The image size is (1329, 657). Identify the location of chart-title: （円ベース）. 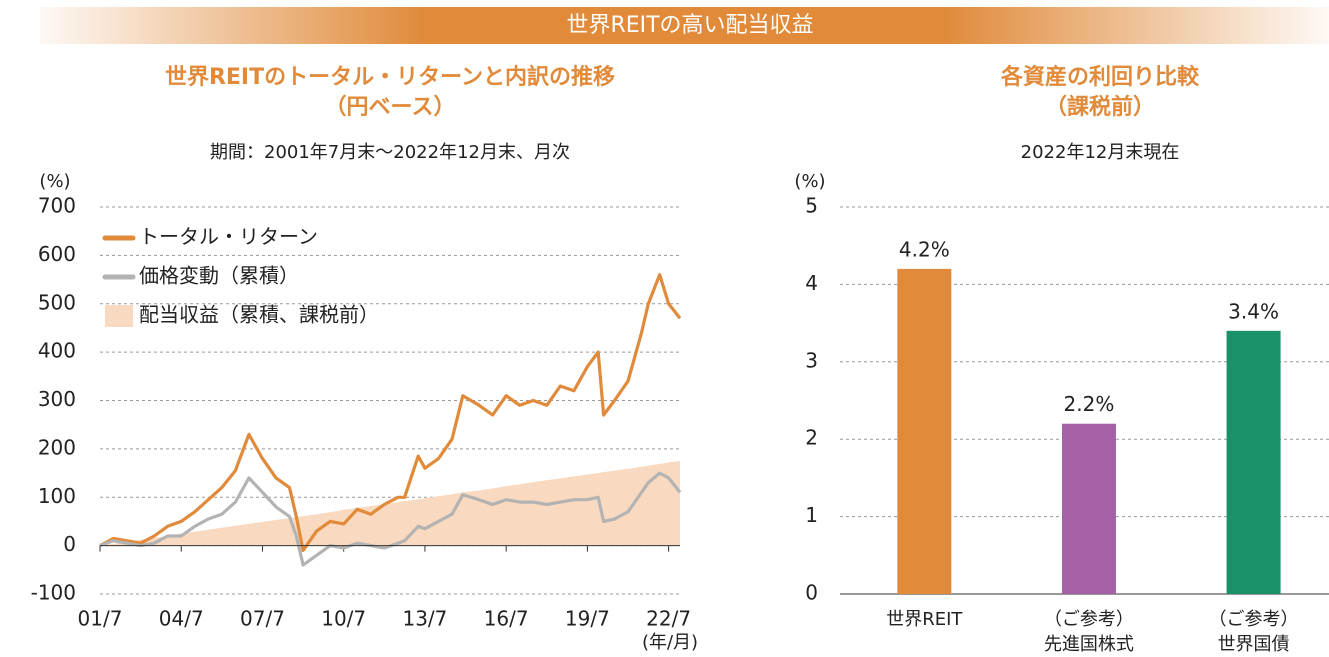
(390, 107).